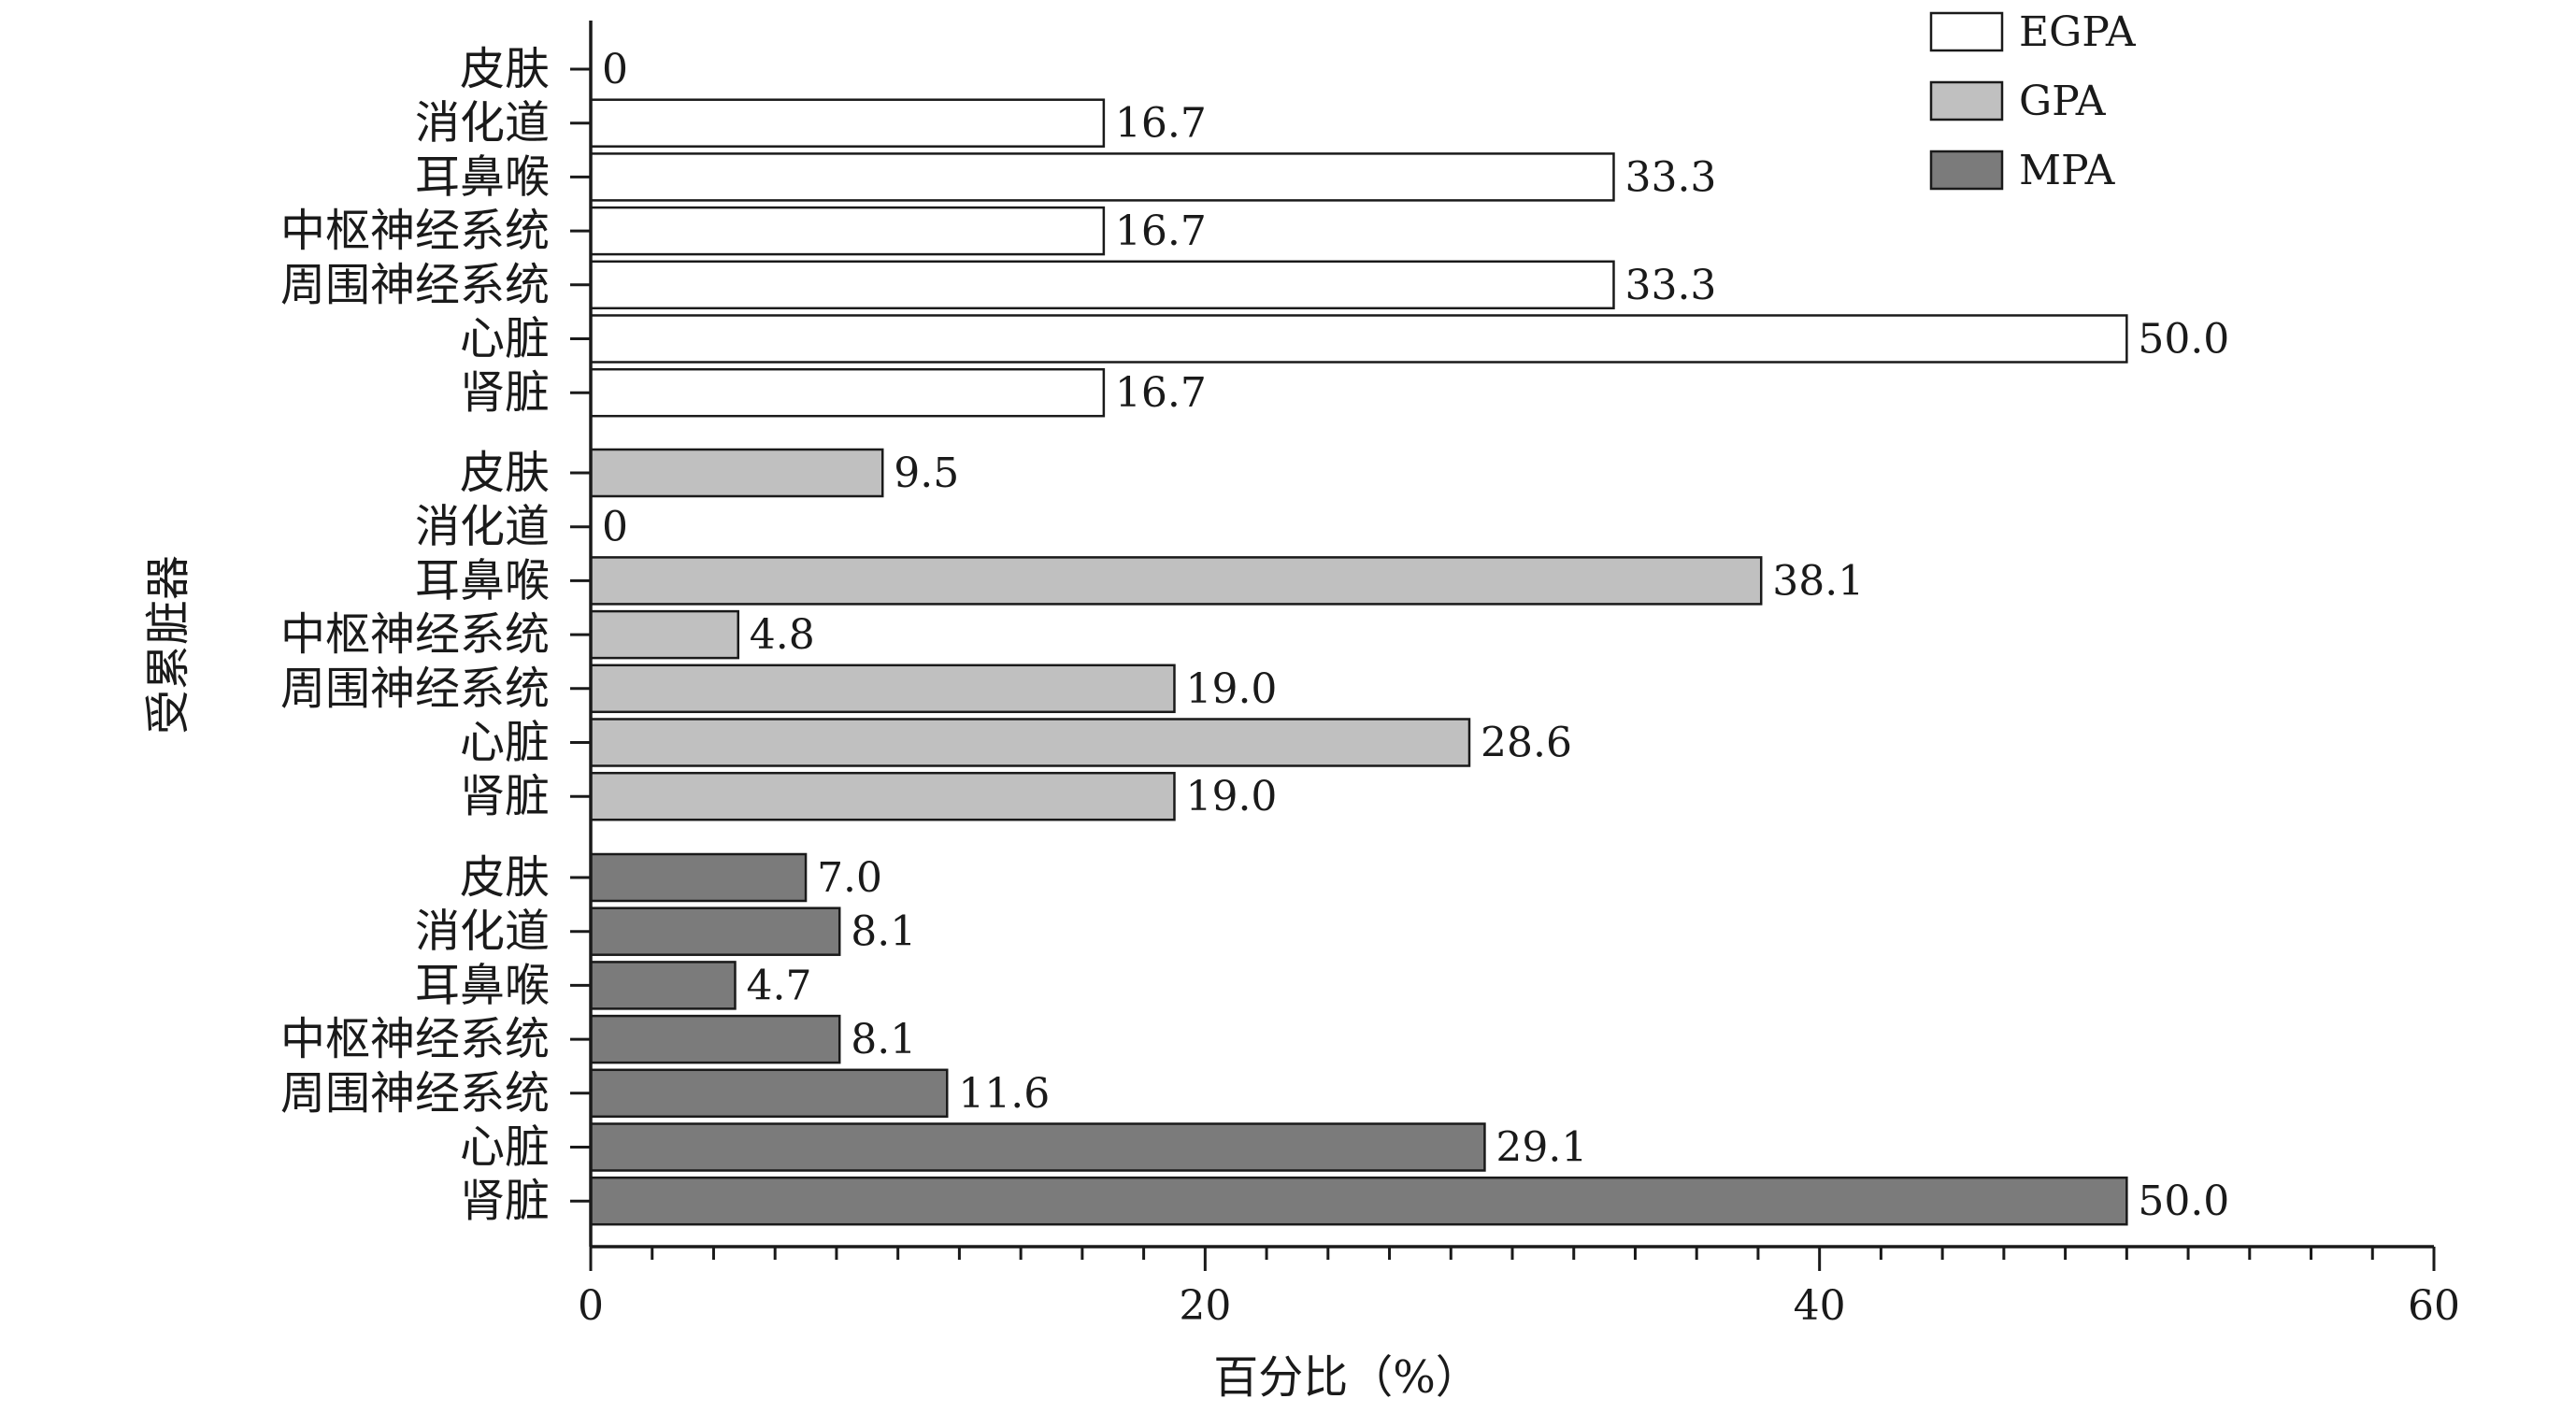 The height and width of the screenshot is (1413, 2576). Describe the element at coordinates (1820, 1306) in the screenshot. I see `x-tick-label: 40` at that location.